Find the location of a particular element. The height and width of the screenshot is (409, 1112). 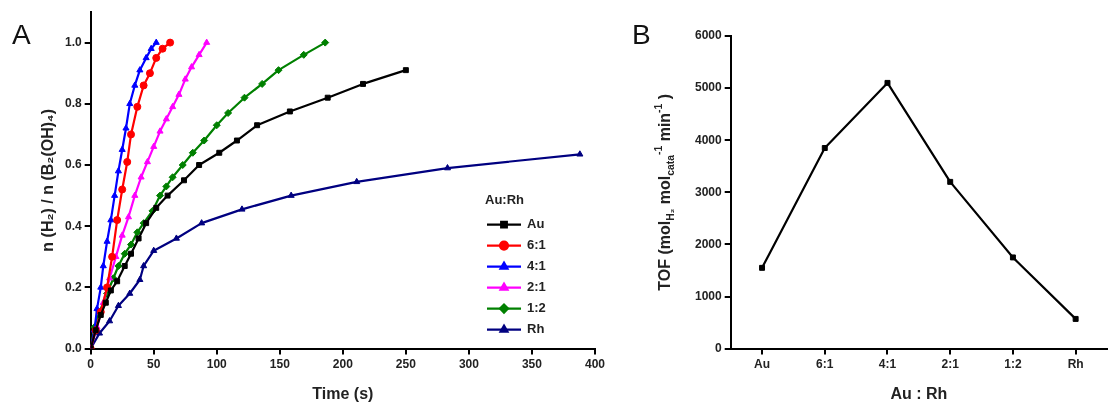

legend-label: 2:1 is located at coordinates (536, 287).